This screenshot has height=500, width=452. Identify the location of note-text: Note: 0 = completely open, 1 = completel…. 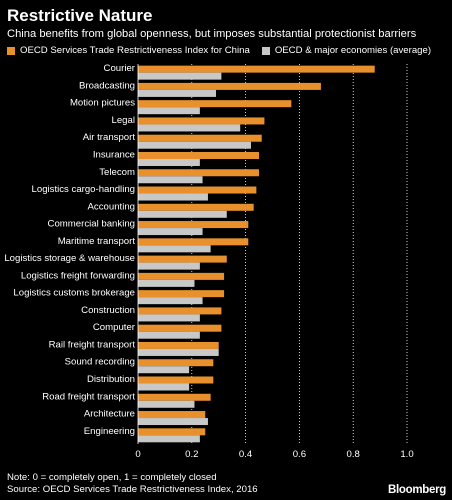
(112, 477).